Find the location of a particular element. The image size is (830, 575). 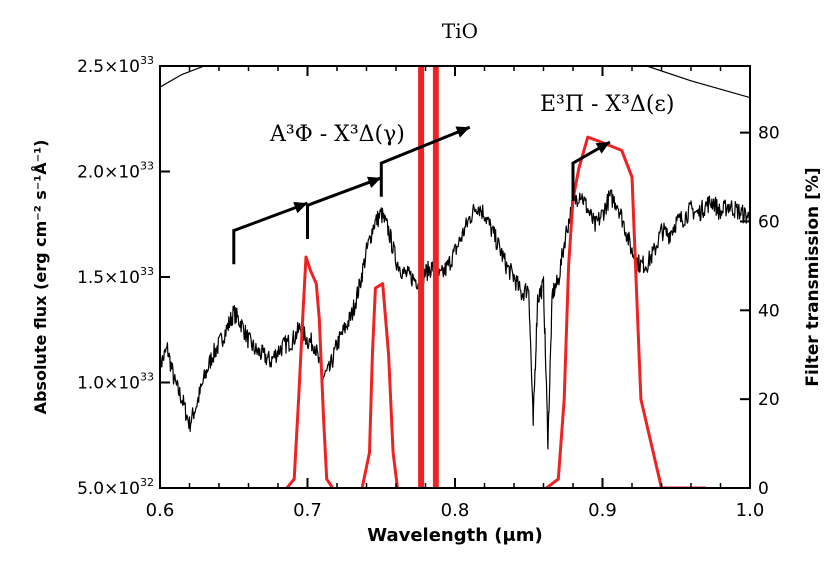

y-left-tick-label-4: 2.5×1033 is located at coordinates (115, 65).